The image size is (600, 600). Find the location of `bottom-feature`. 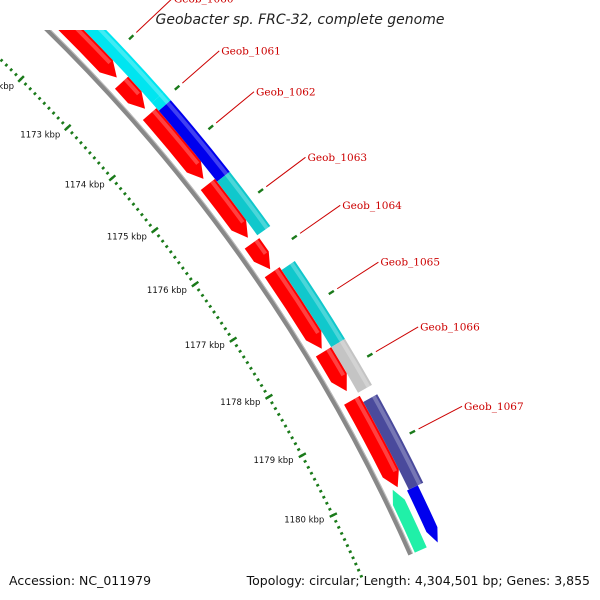

bottom-feature is located at coordinates (422, 514).